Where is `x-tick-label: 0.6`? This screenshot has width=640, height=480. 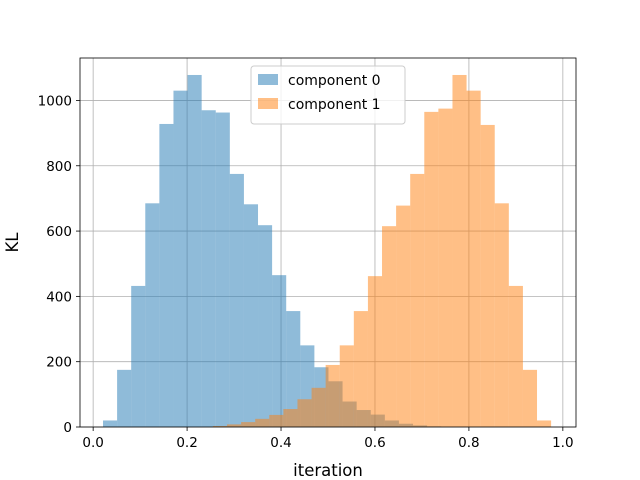
x-tick-label: 0.6 is located at coordinates (374, 443).